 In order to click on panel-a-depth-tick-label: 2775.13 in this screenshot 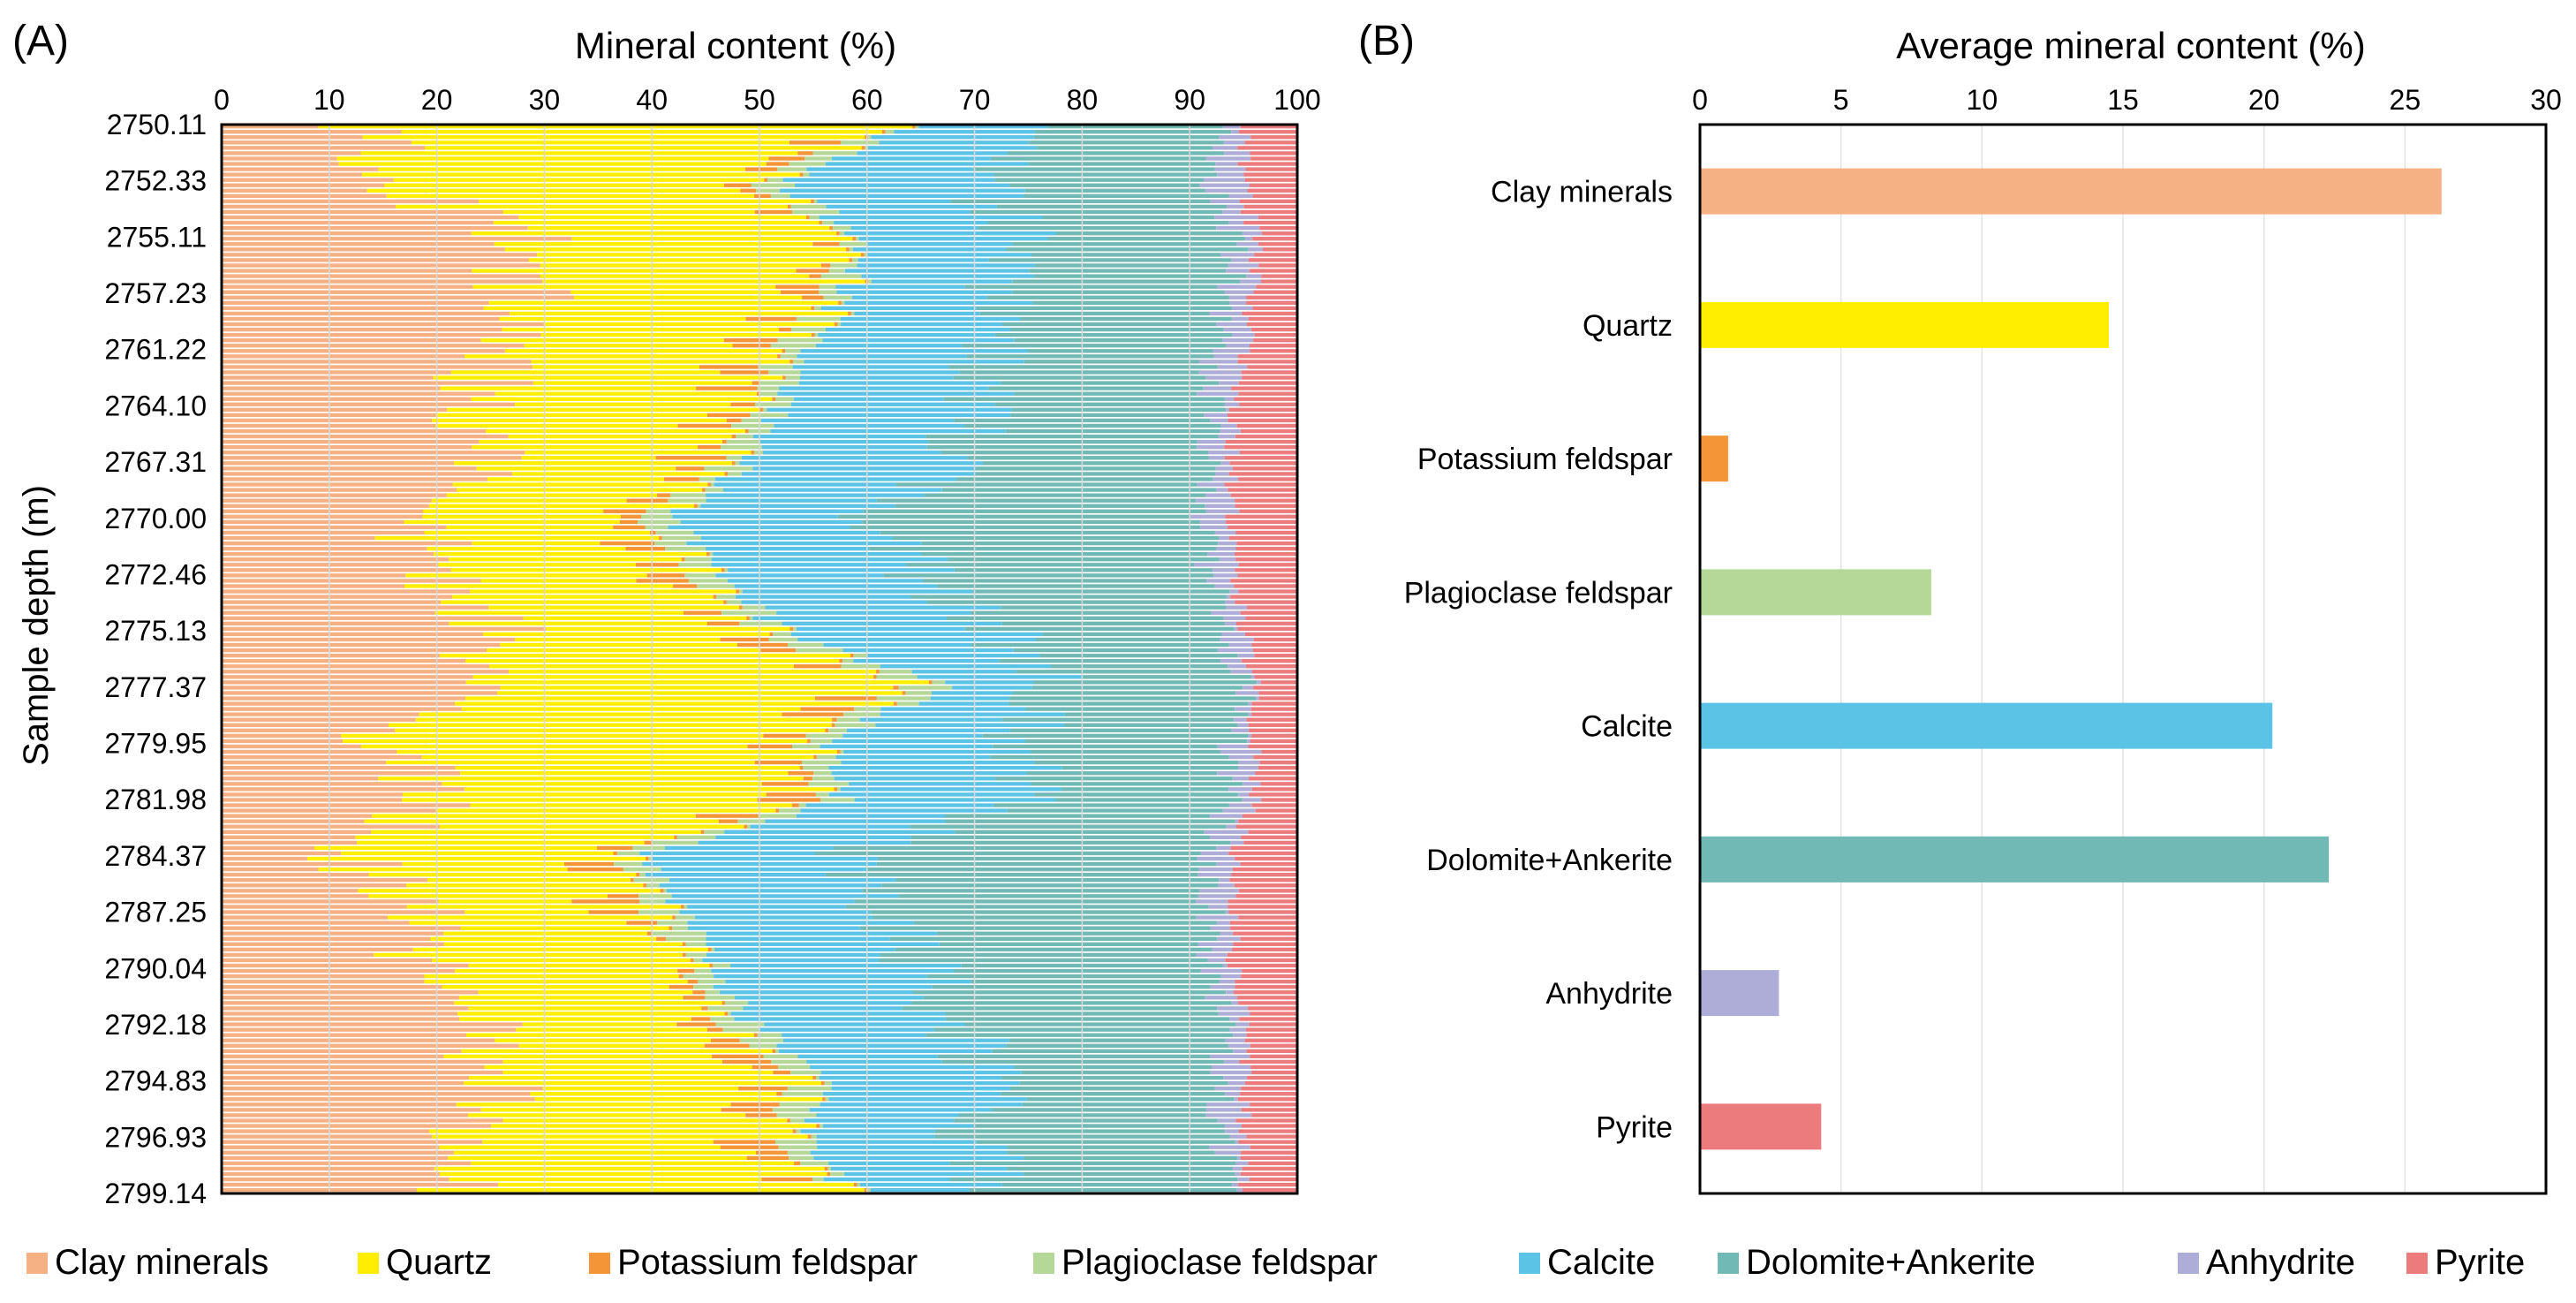, I will do `click(155, 631)`.